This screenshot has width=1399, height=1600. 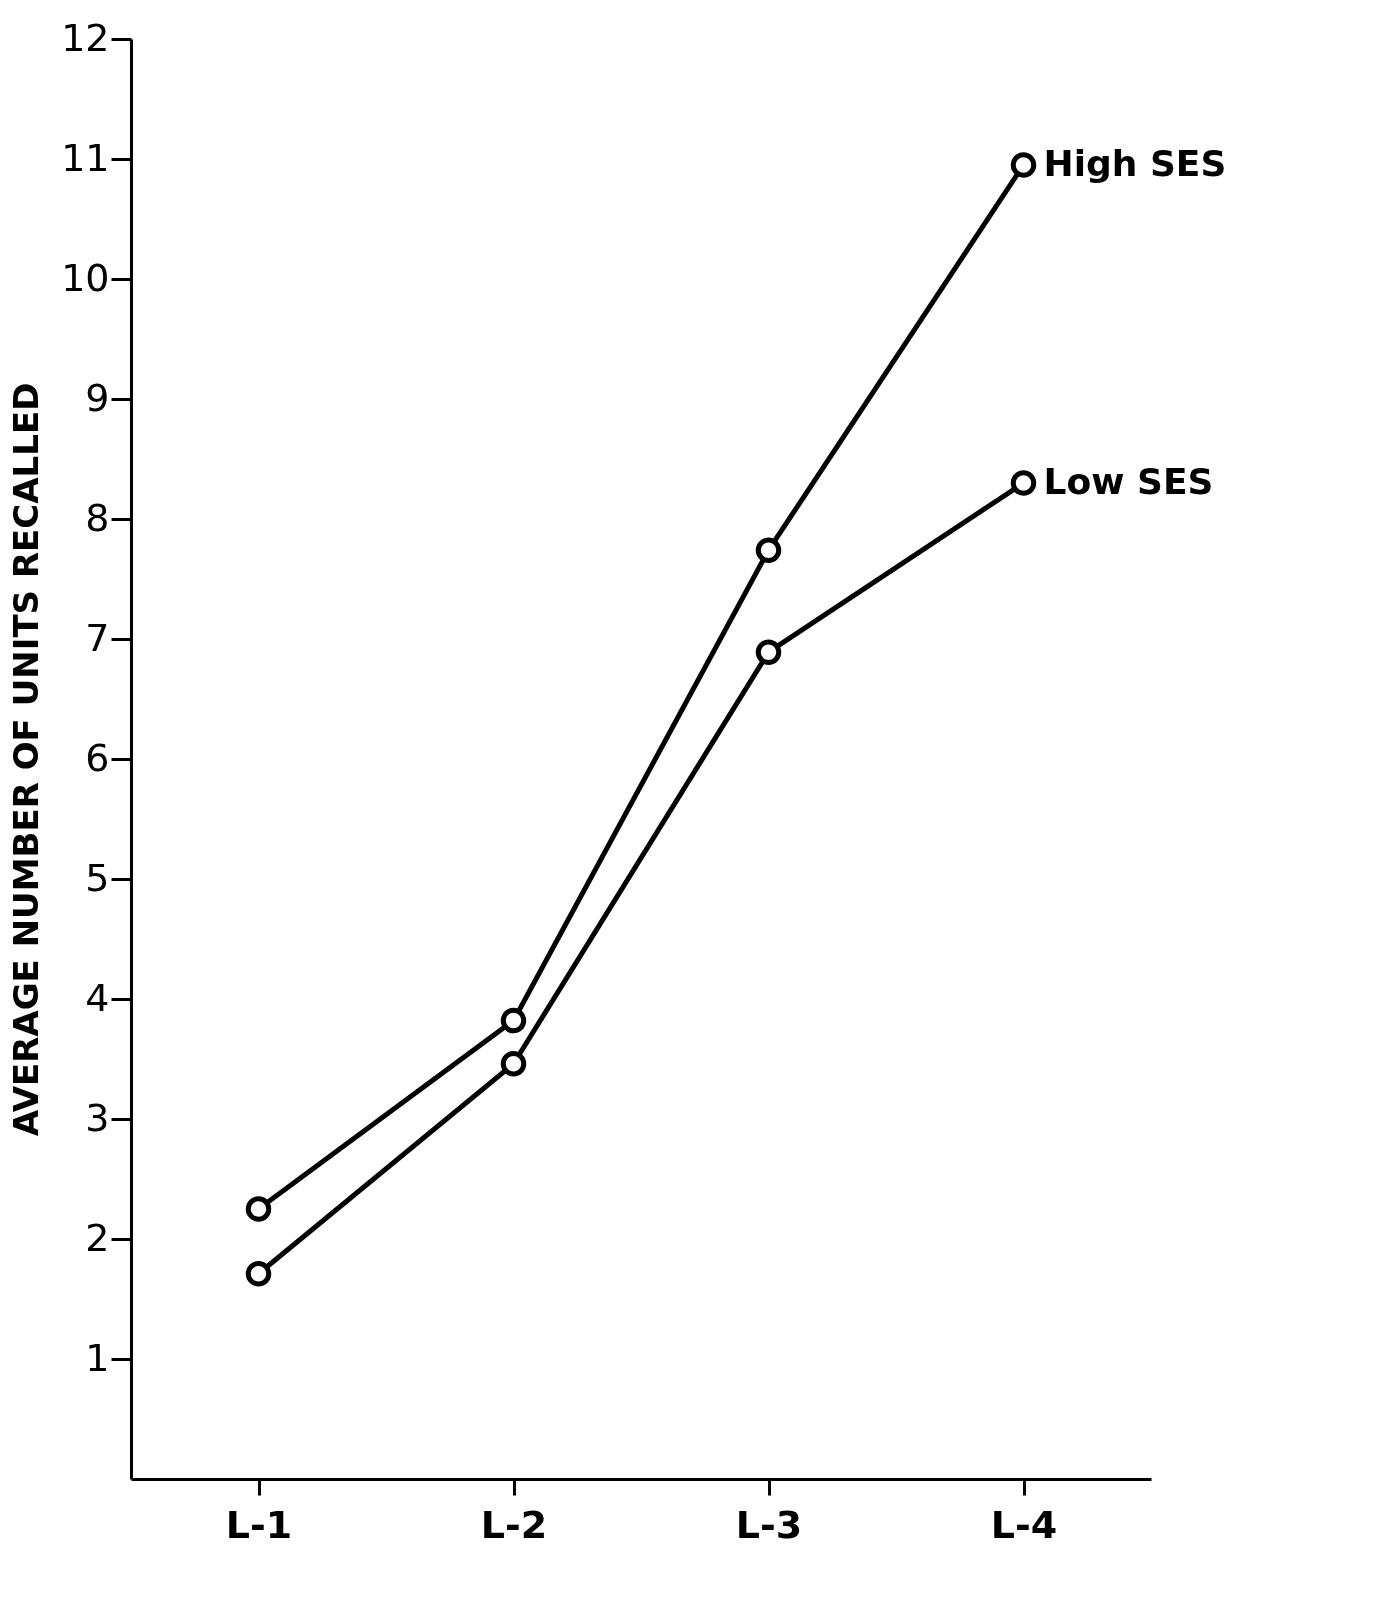 What do you see at coordinates (514, 1524) in the screenshot?
I see `x-tick-label: L-2` at bounding box center [514, 1524].